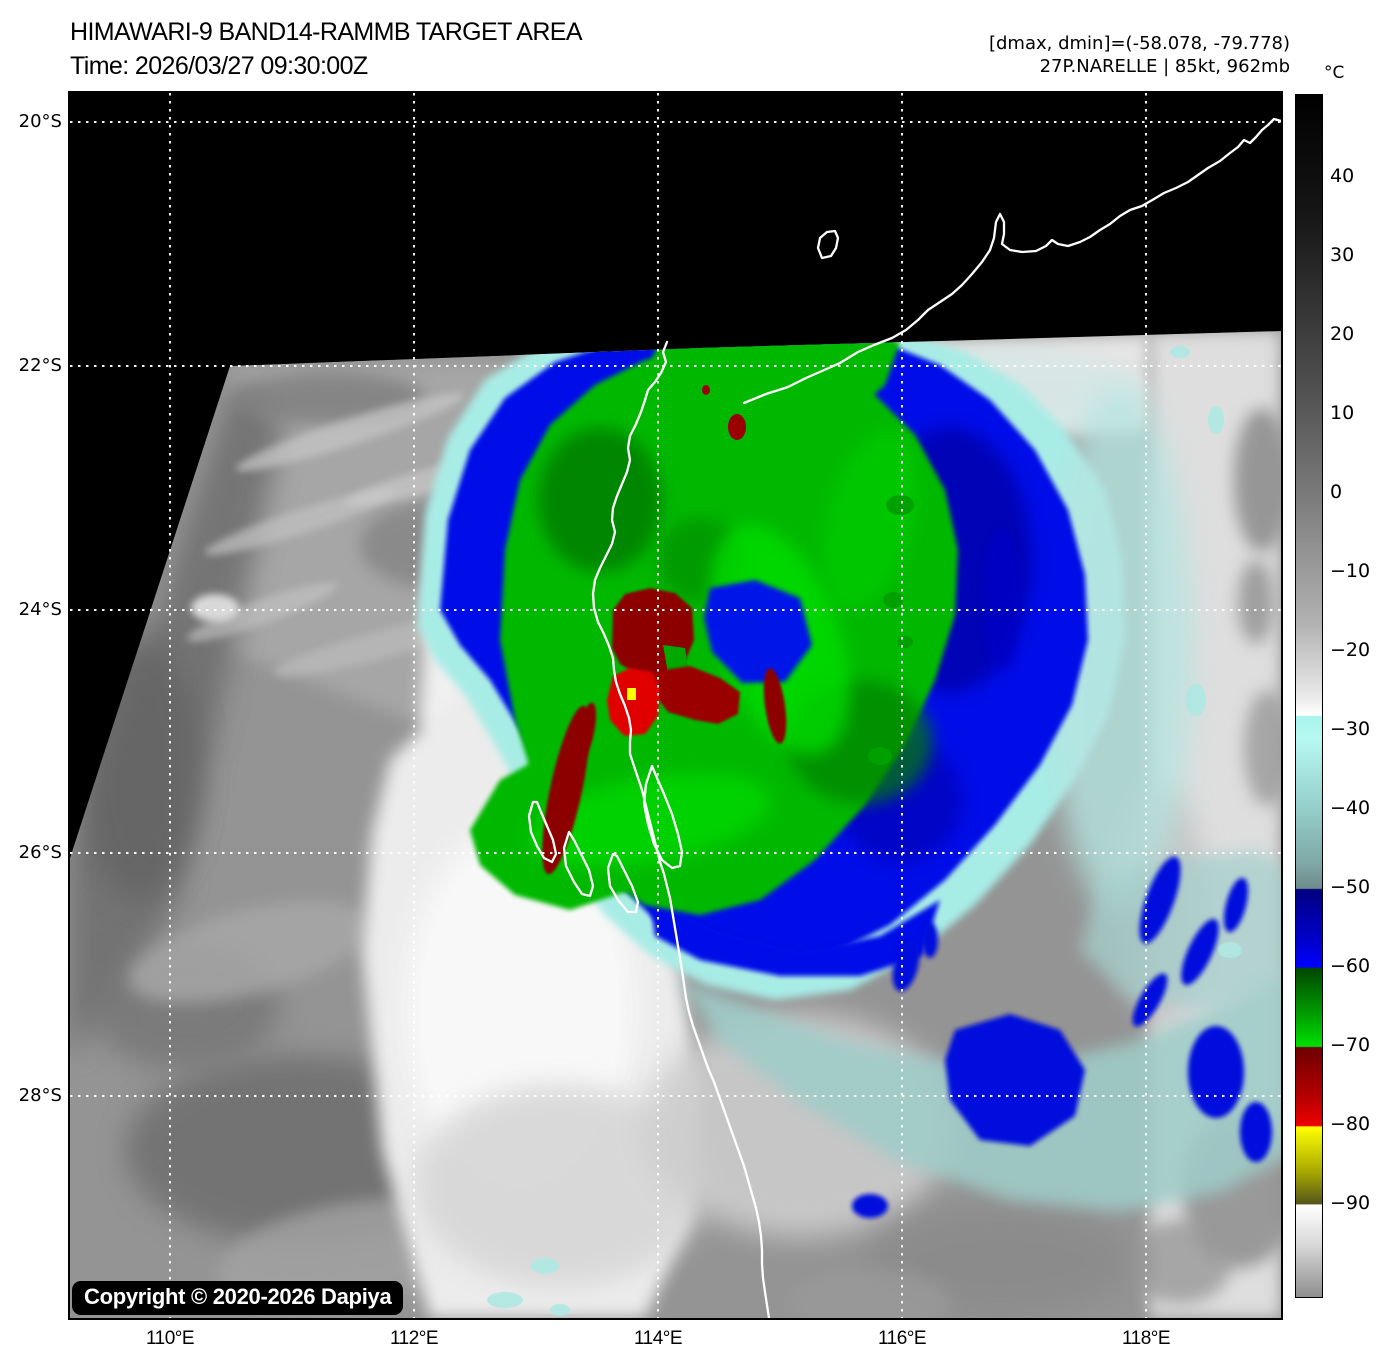  I want to click on lon-label-116e: 116°E, so click(902, 1338).